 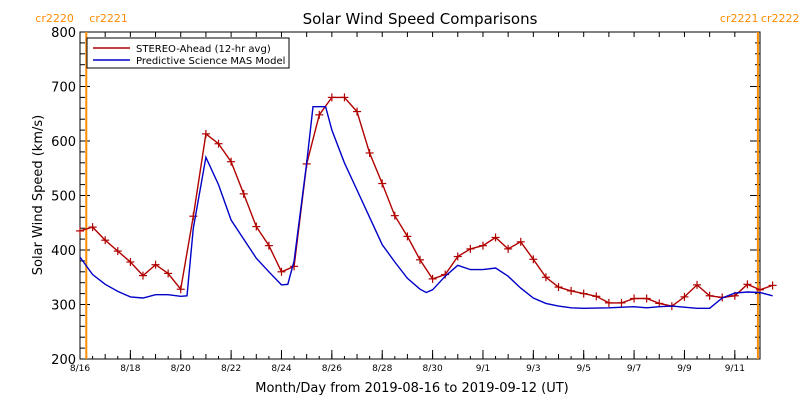 I want to click on carrington-label-left: cr2221, so click(x=739, y=18).